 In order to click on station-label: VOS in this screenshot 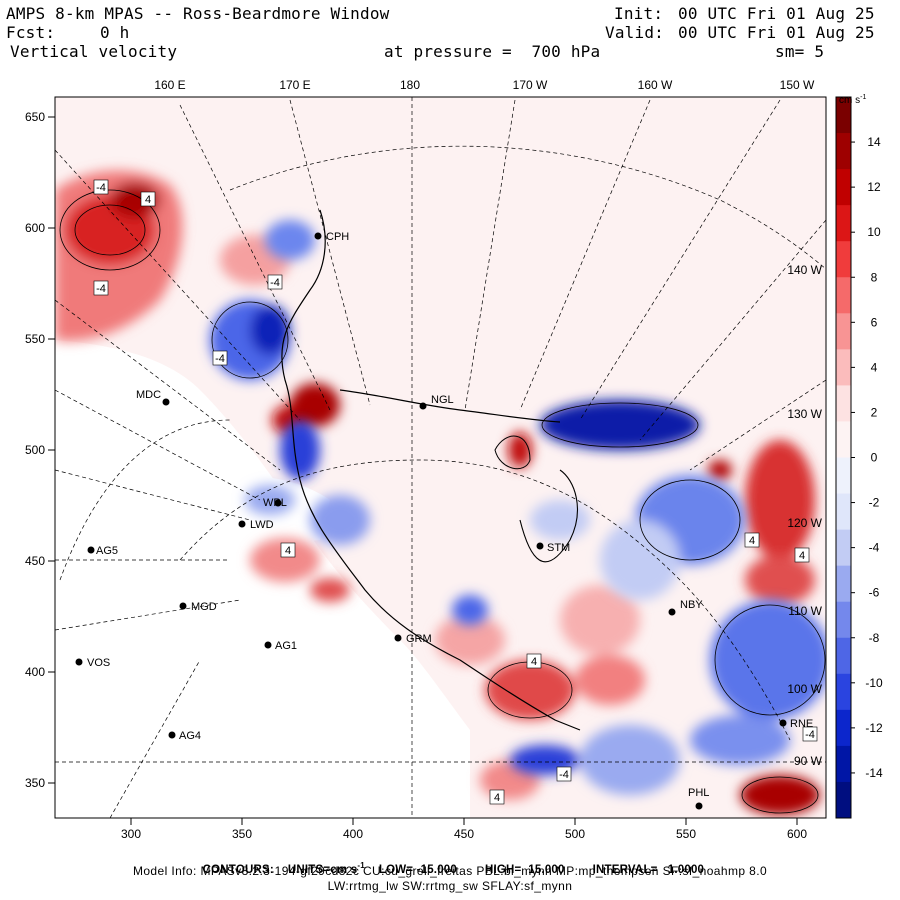, I will do `click(98, 663)`.